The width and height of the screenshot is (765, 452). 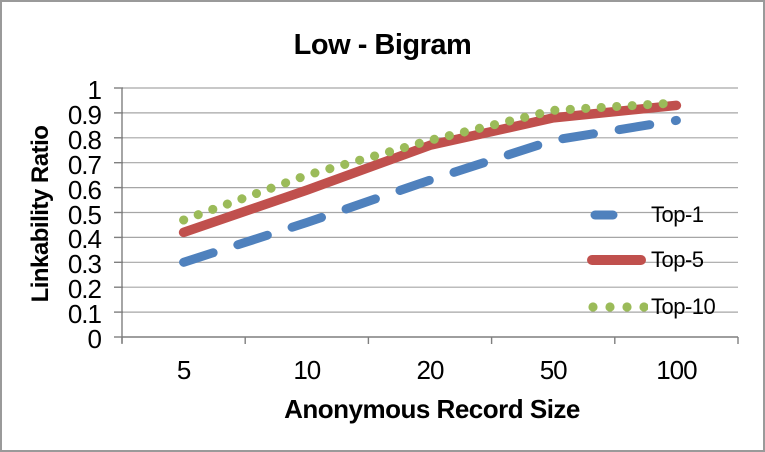 I want to click on x-tick-label: 10, so click(x=307, y=370).